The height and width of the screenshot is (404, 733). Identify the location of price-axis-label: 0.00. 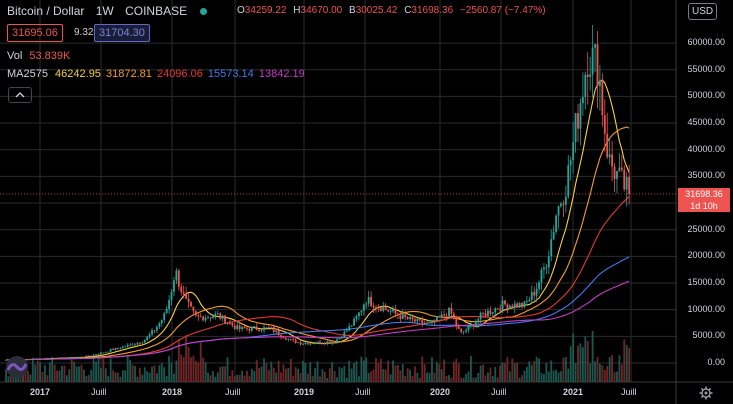
(716, 362).